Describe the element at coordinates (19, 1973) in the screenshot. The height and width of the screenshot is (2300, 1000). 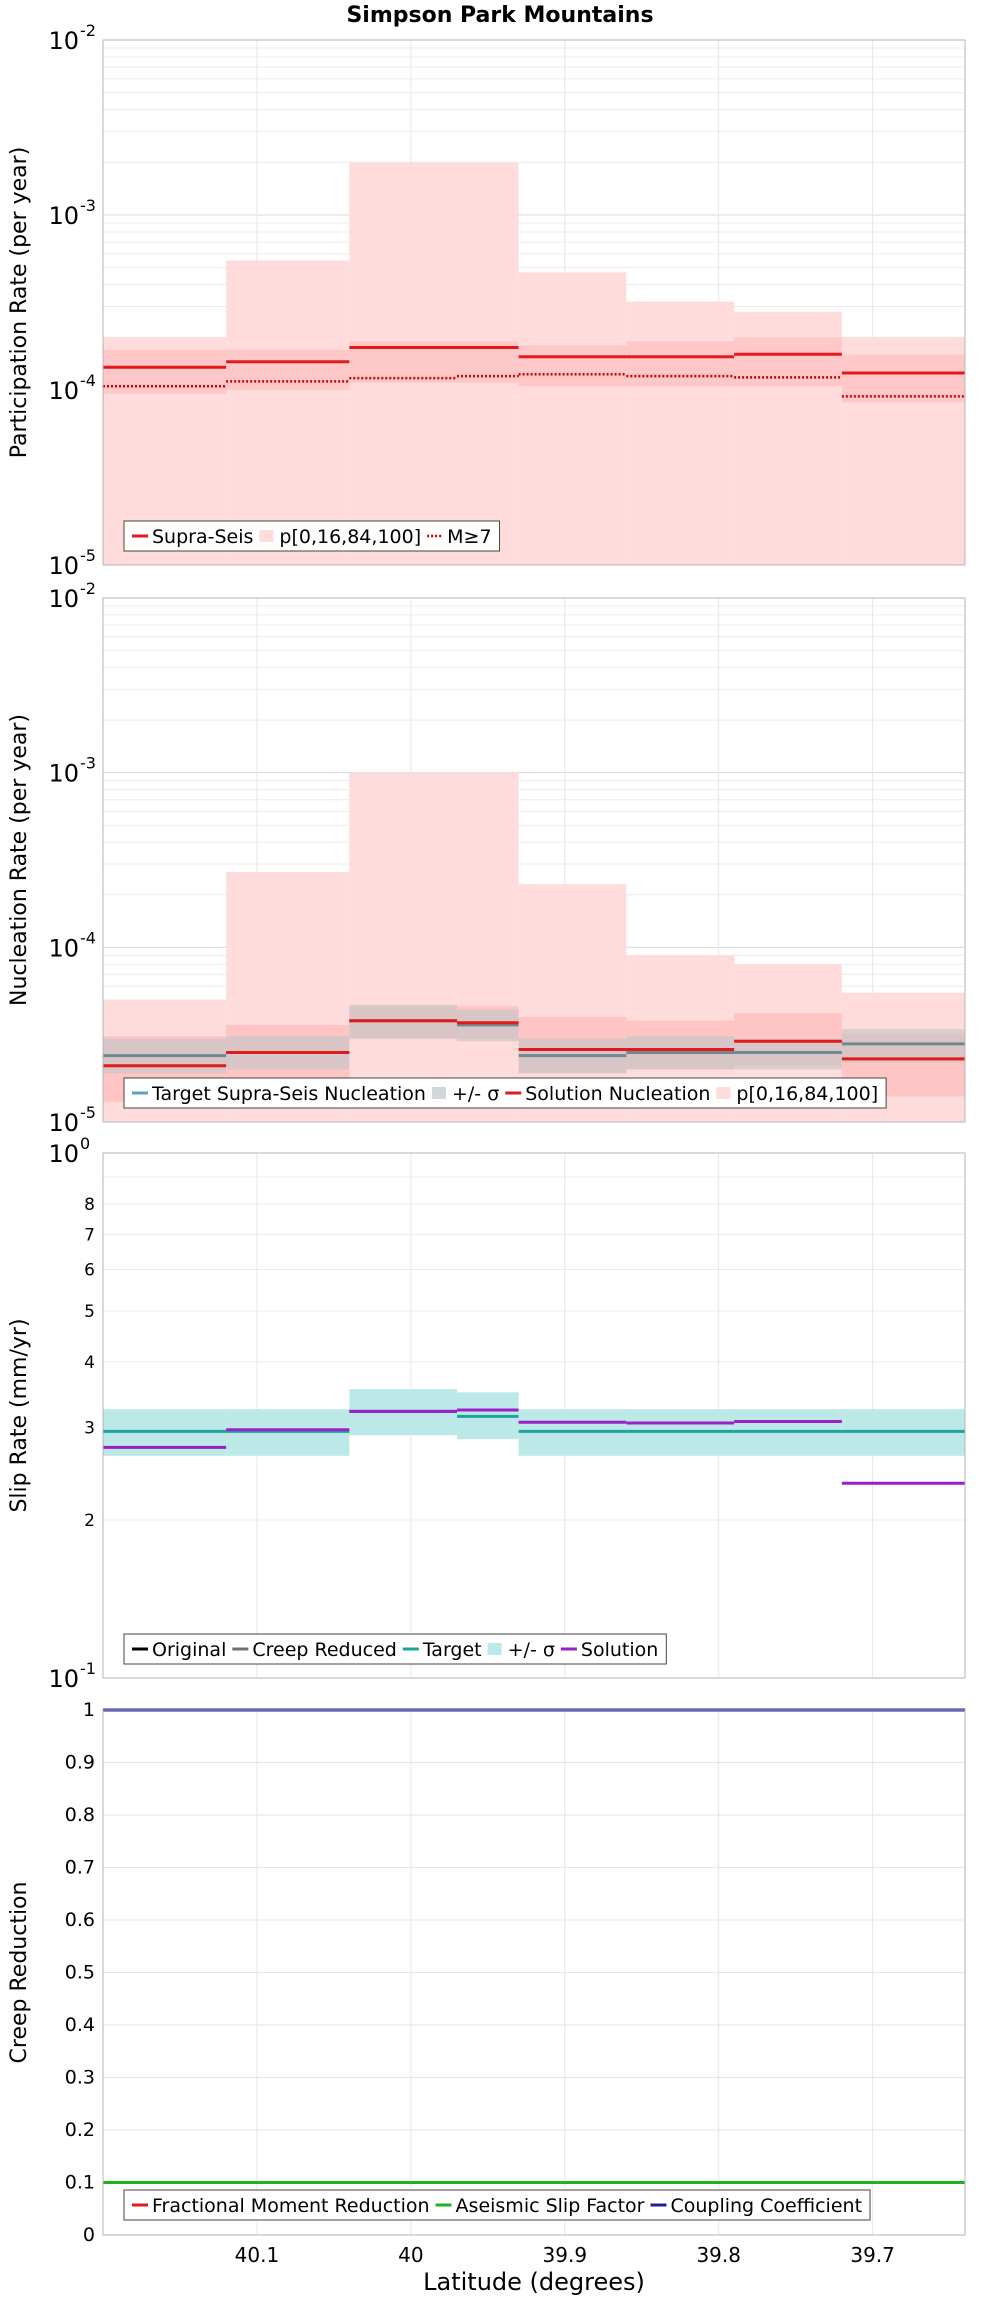
I see `y-axis-label: Creep Reduction` at that location.